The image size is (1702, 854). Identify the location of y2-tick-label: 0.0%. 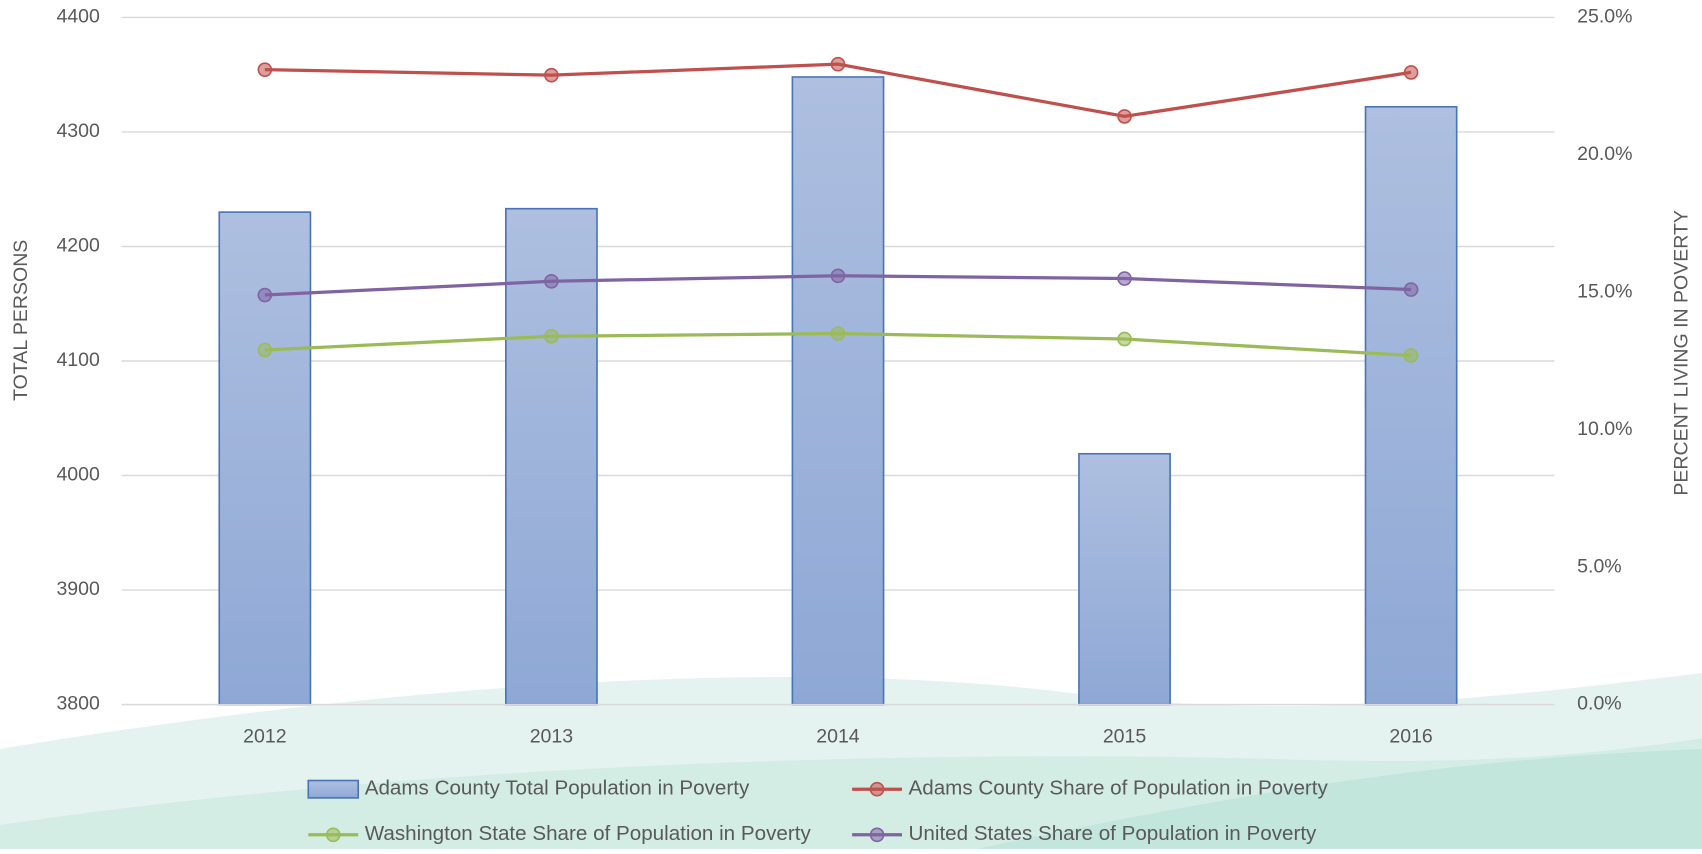
(1599, 704).